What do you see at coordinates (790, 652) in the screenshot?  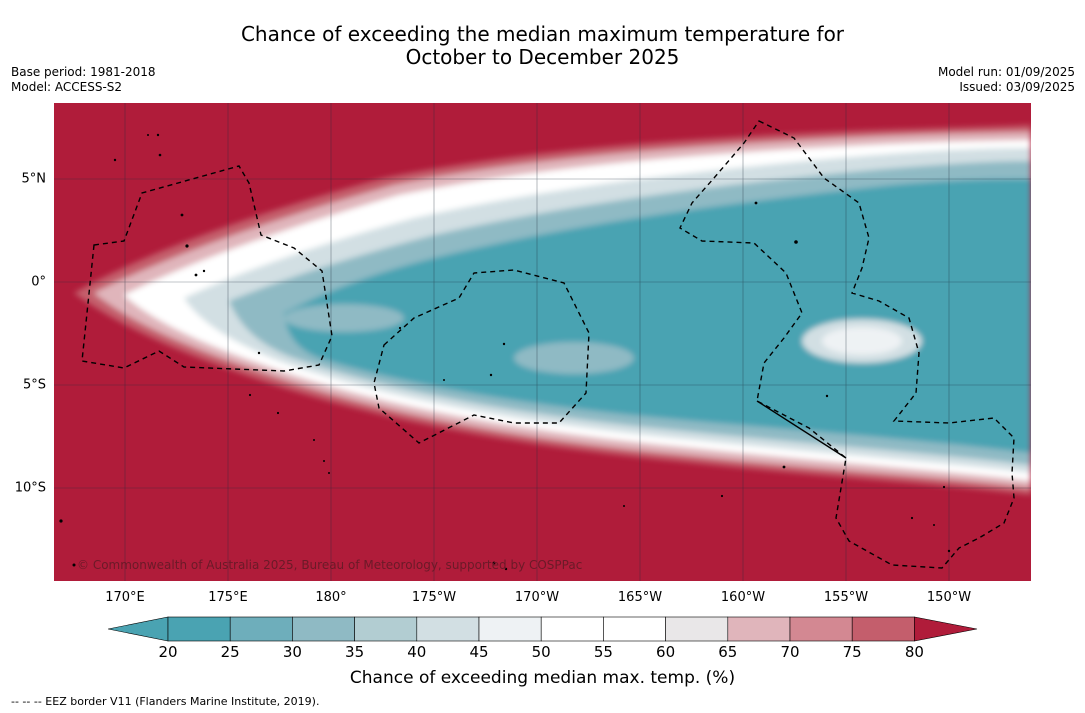 I see `colorbar-tick-label: 70` at bounding box center [790, 652].